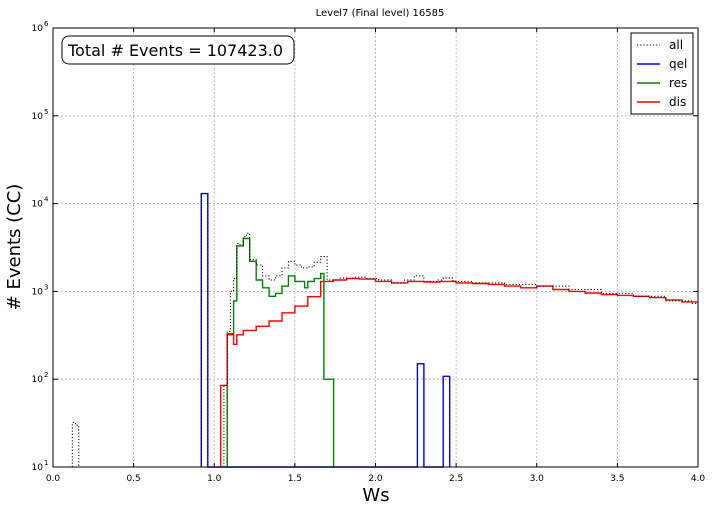 Image resolution: width=713 pixels, height=512 pixels. Describe the element at coordinates (677, 102) in the screenshot. I see `legend-label-dis: dis` at that location.